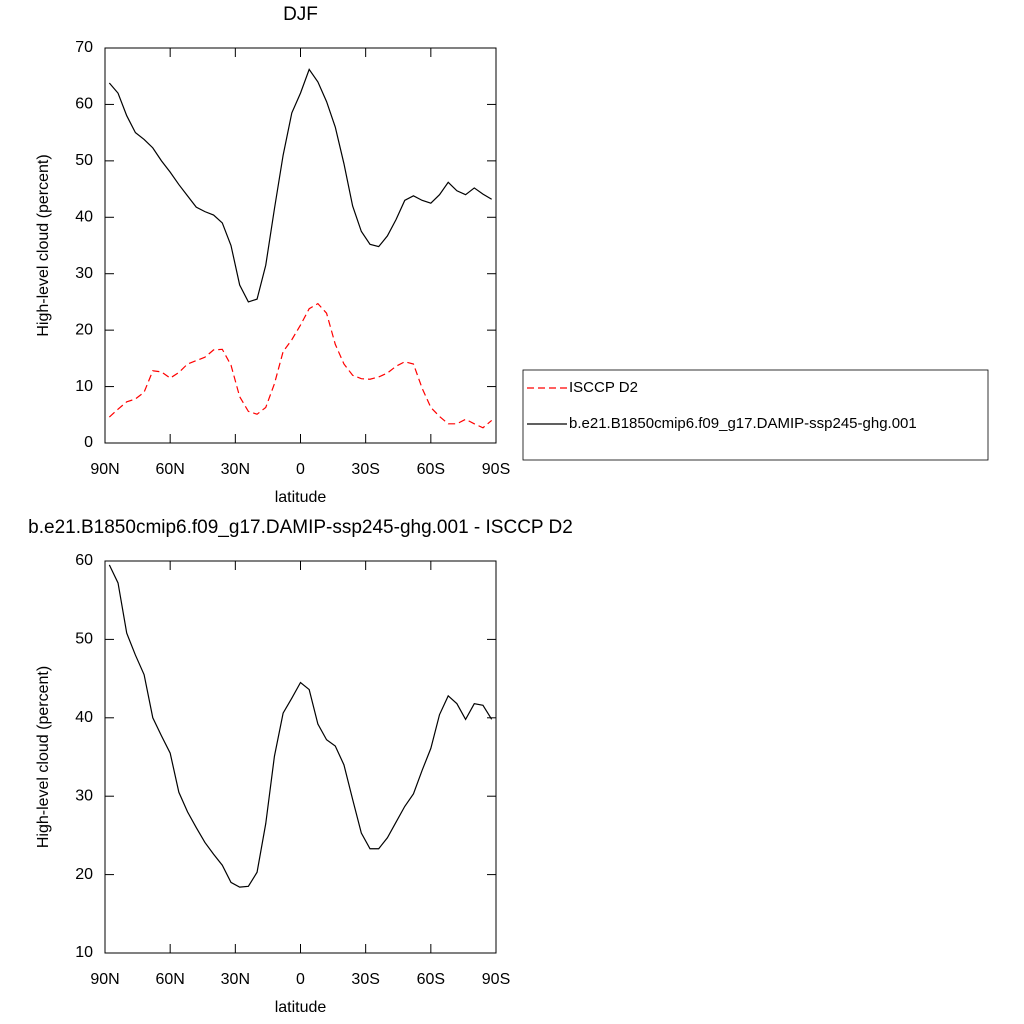 This screenshot has width=1024, height=1024. What do you see at coordinates (84, 47) in the screenshot?
I see `y-tick-label: 70` at bounding box center [84, 47].